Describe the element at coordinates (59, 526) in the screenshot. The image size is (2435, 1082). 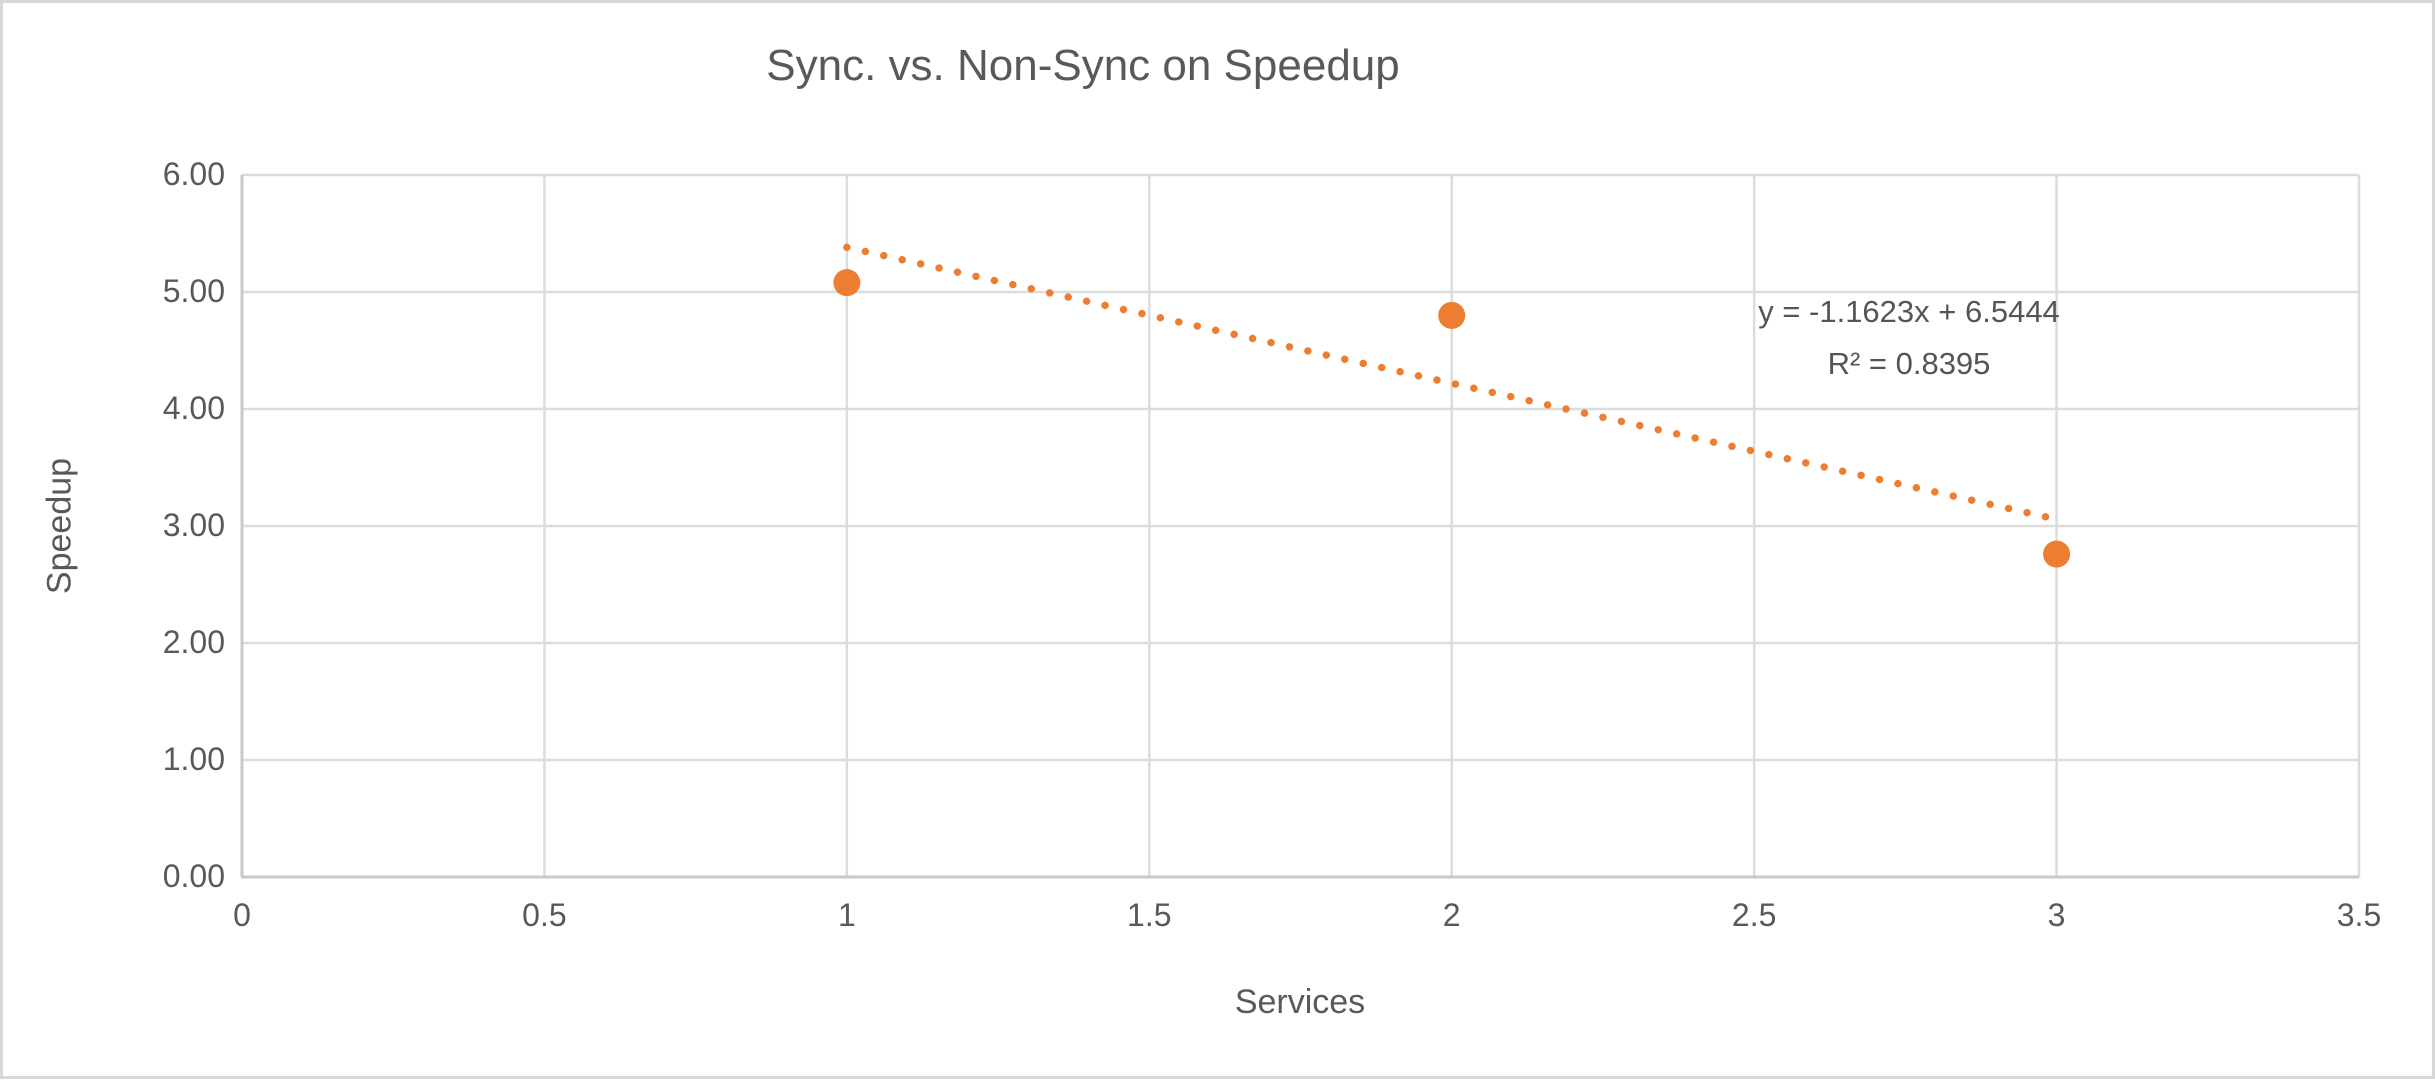
I see `y-axis-title: Speedup` at that location.